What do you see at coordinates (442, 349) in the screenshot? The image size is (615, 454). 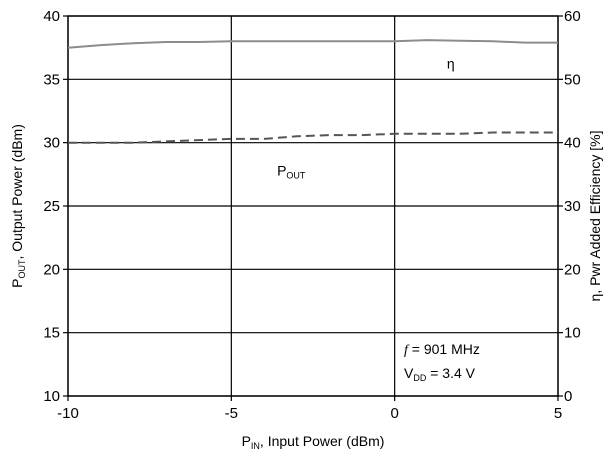 I see `frequency-annotation: f = 901 MHz` at bounding box center [442, 349].